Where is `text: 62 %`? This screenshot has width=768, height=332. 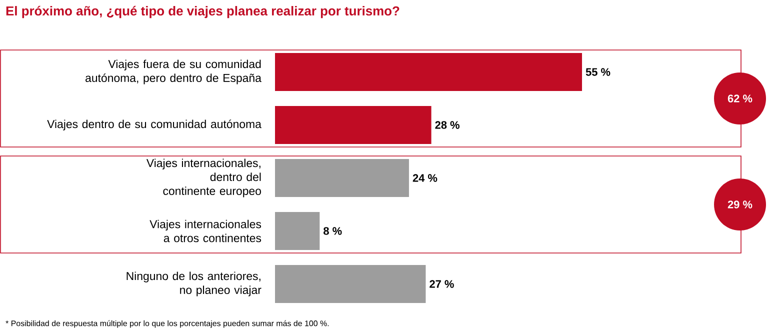
text: 62 % is located at coordinates (740, 98).